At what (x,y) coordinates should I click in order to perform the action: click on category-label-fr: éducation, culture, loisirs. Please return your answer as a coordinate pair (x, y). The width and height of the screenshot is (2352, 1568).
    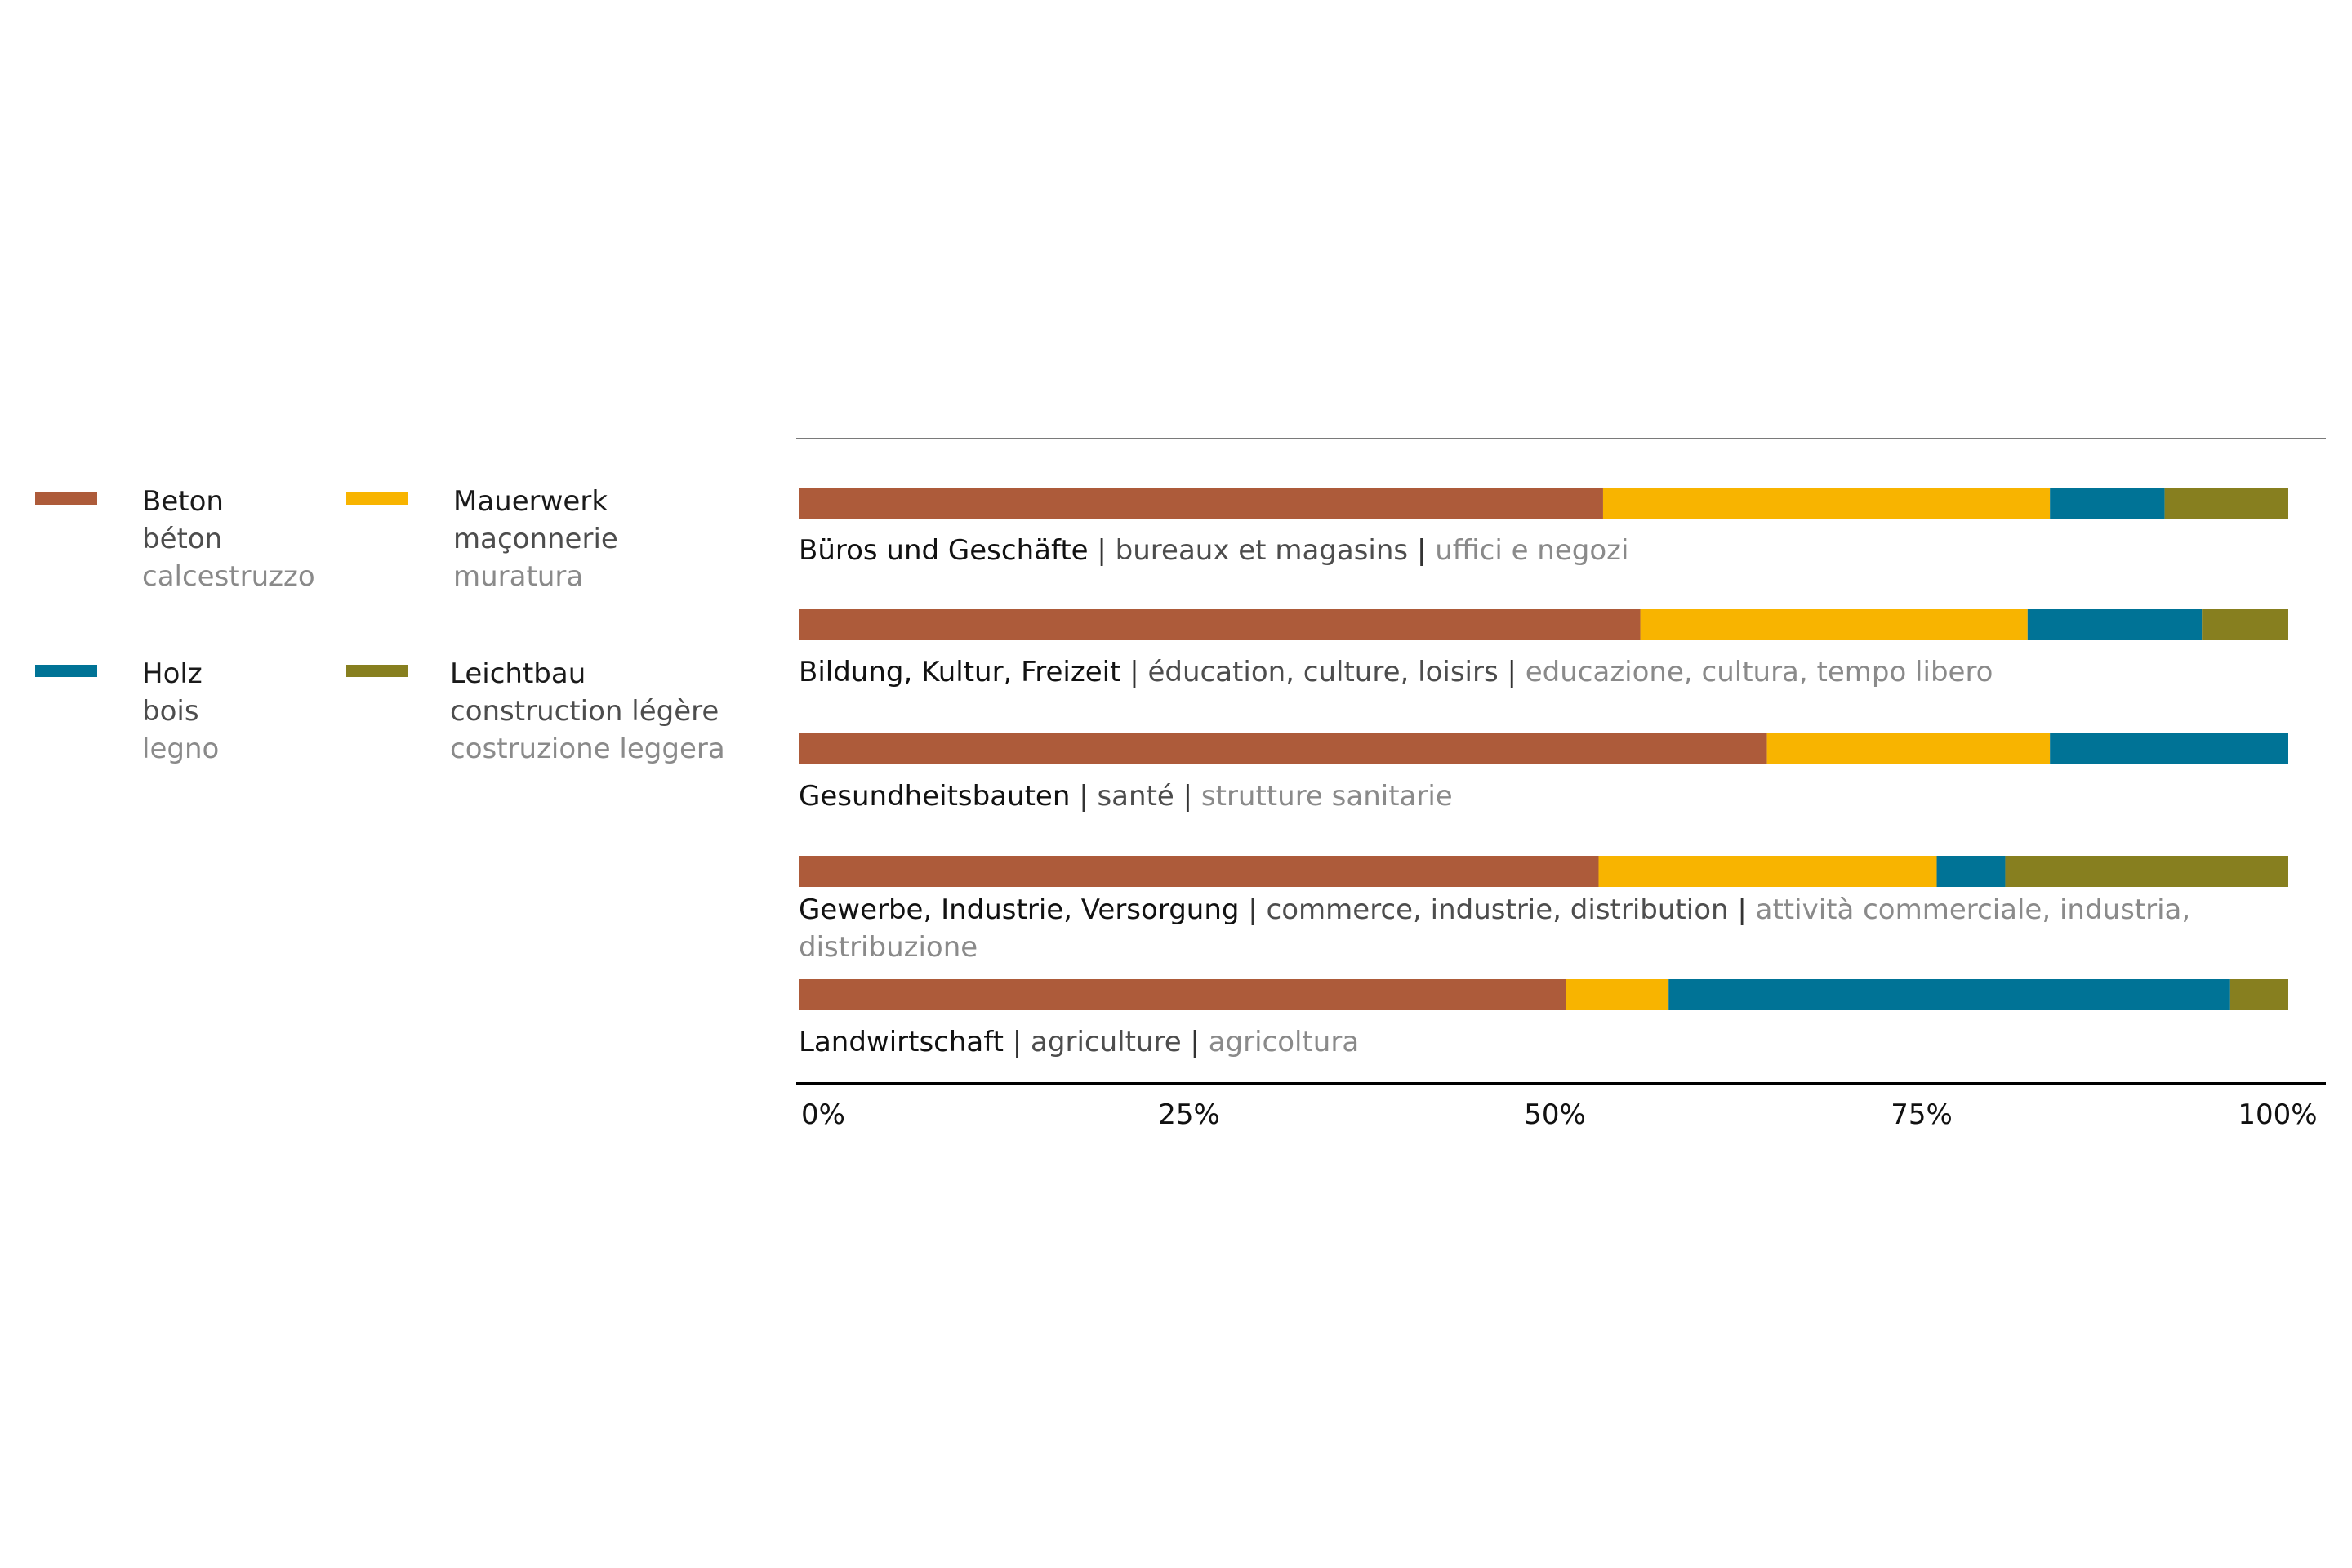
    Looking at the image, I should click on (1323, 672).